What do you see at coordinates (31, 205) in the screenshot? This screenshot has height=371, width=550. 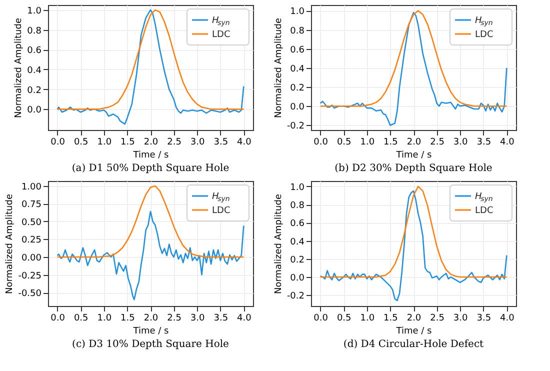 I see `y-tick-label: 0.75` at bounding box center [31, 205].